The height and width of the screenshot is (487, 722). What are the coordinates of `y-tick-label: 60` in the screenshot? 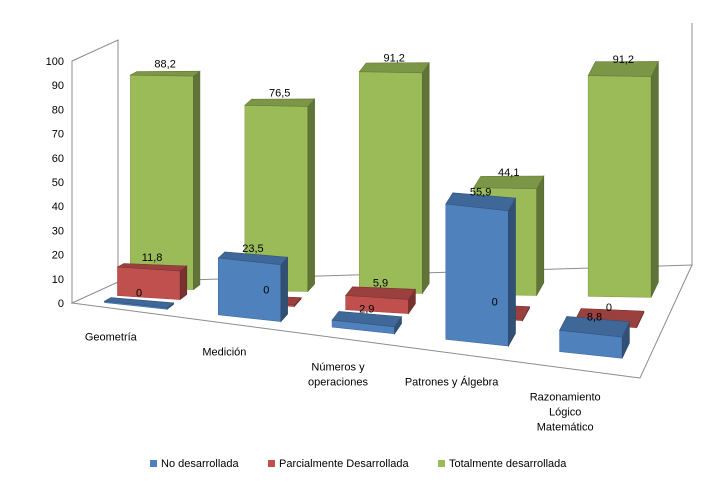 It's located at (58, 159).